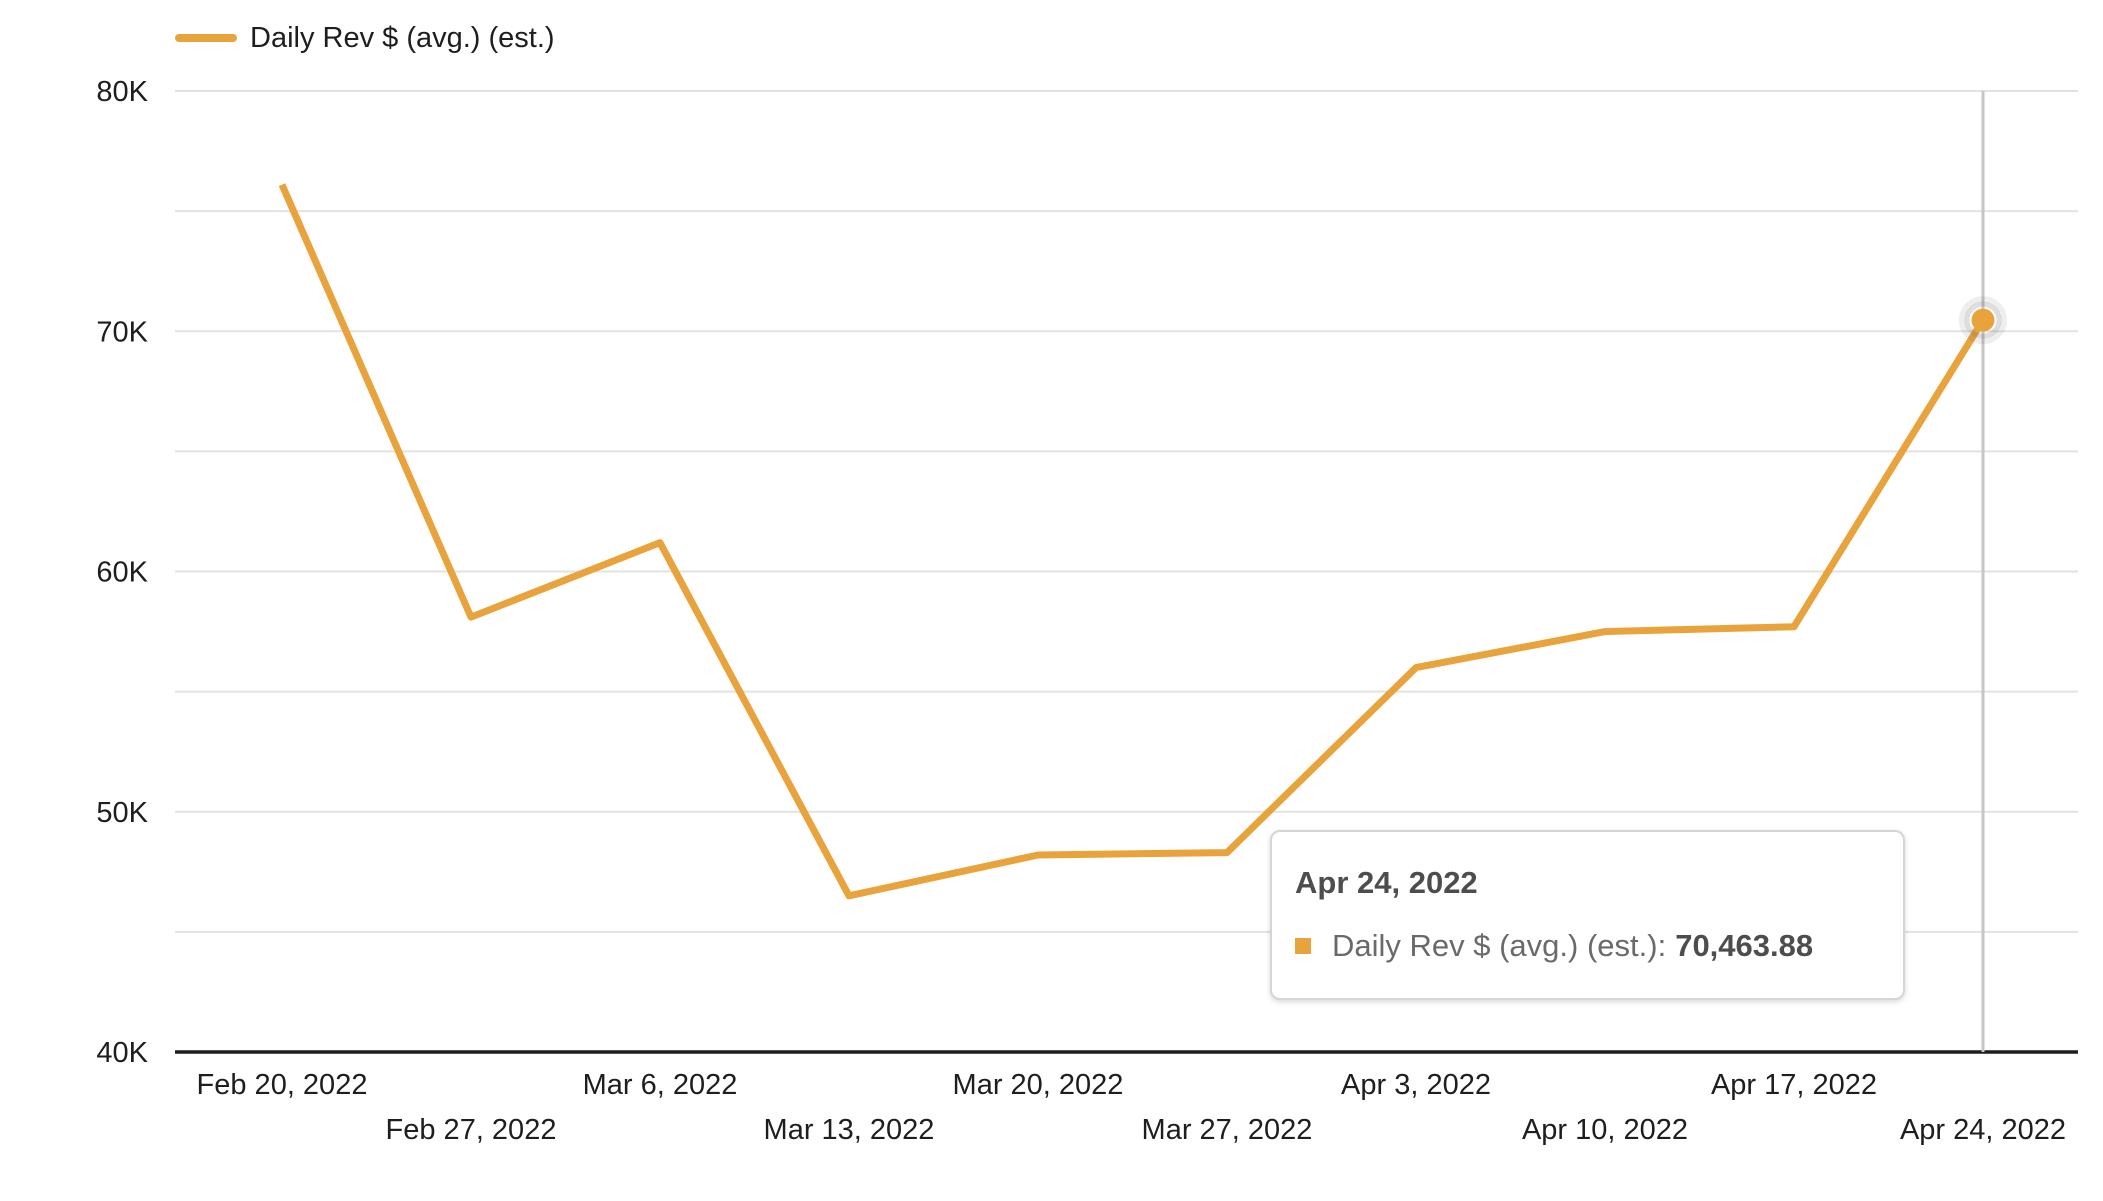  What do you see at coordinates (1416, 1085) in the screenshot?
I see `x-axis-label: Apr 3, 2022` at bounding box center [1416, 1085].